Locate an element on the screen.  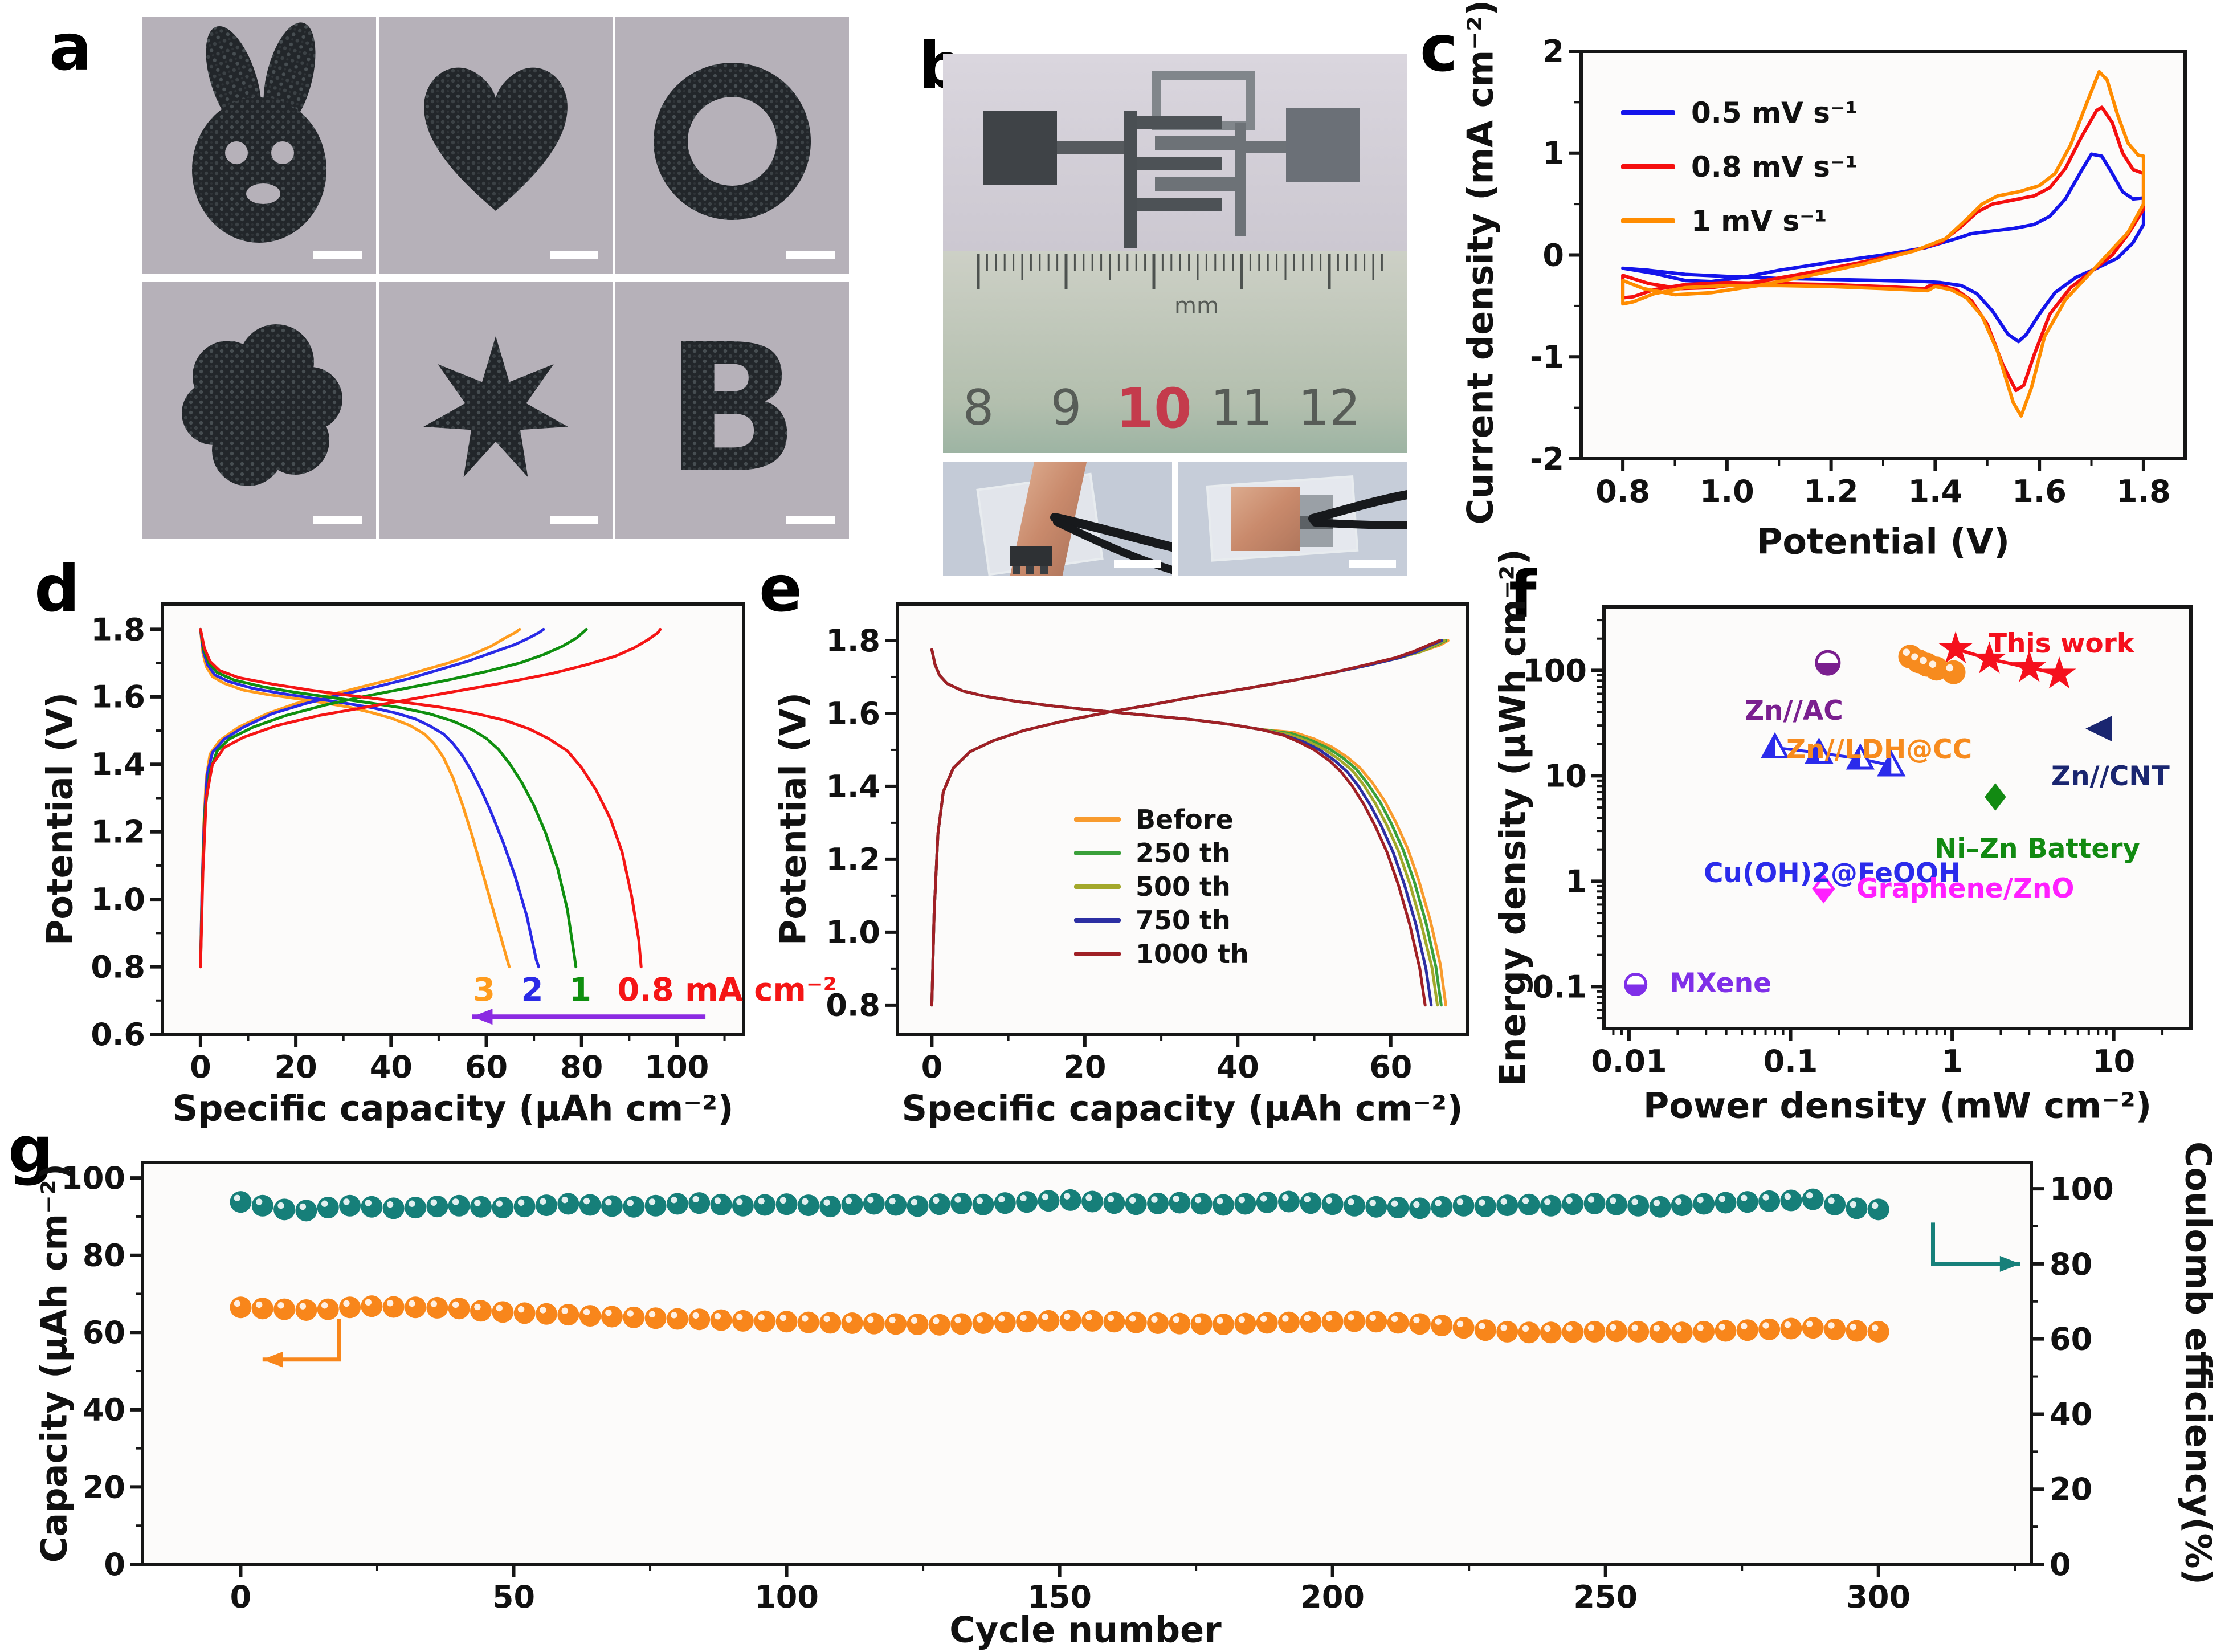
ring-shape is located at coordinates (744, 161).